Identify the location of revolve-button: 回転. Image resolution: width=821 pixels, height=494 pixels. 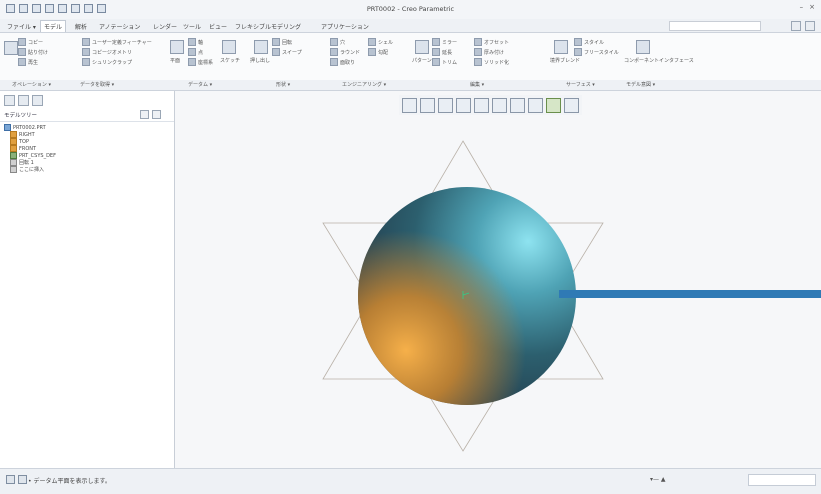
(282, 42).